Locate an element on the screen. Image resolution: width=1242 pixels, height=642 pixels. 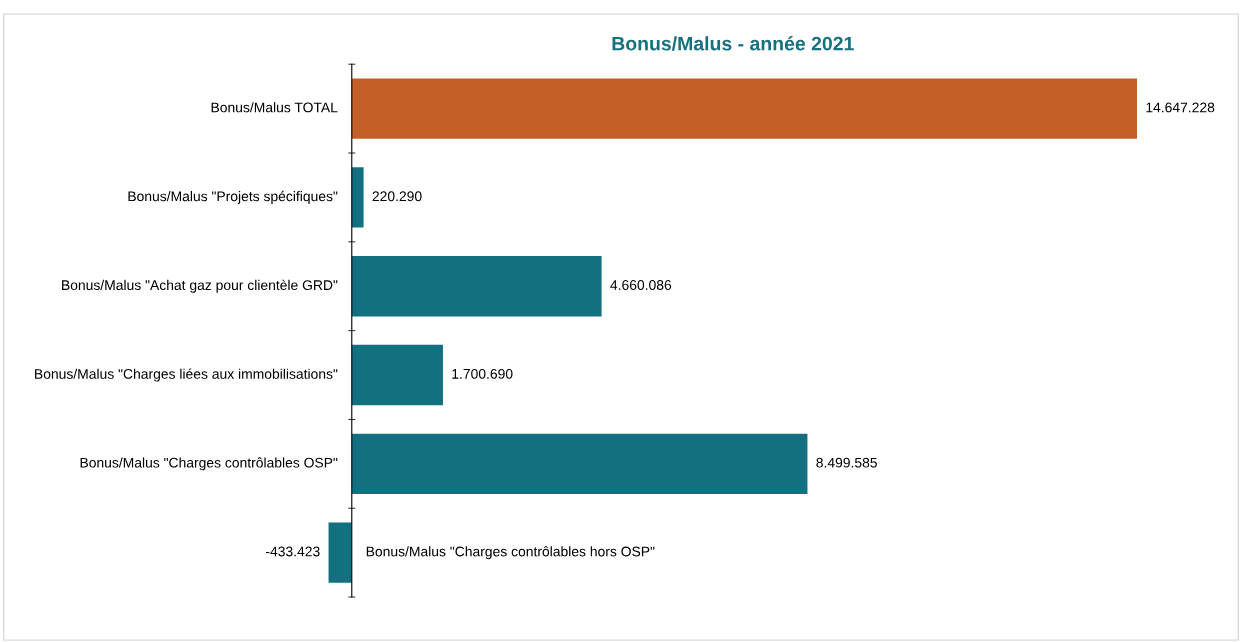
y-tick-label: Bonus/Malus TOTAL is located at coordinates (274, 107).